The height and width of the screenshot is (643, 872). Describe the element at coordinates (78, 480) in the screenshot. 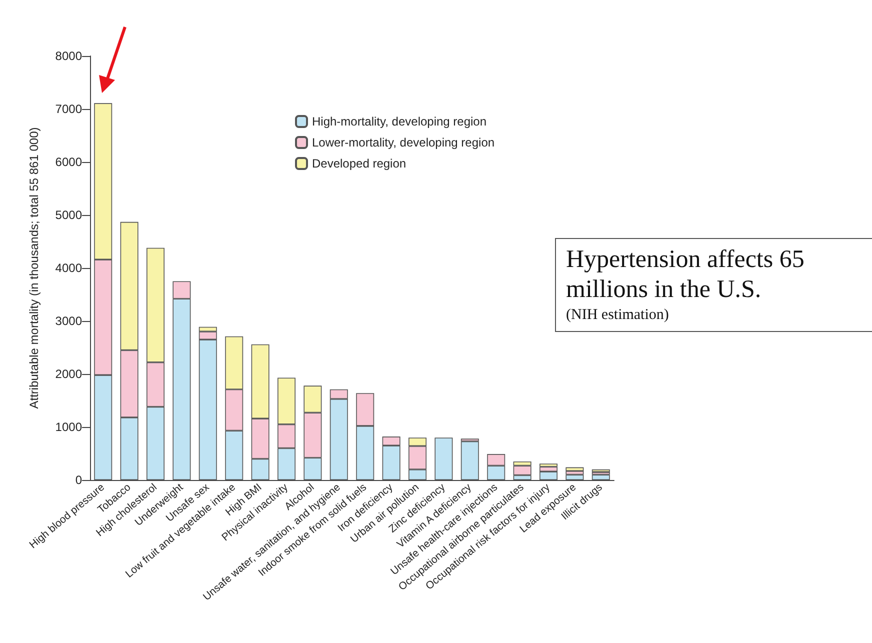

I see `y-tick-label: 0` at that location.